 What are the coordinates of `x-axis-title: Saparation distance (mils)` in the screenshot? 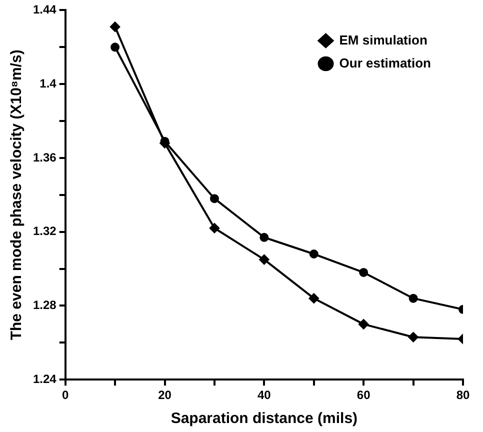 It's located at (264, 419).